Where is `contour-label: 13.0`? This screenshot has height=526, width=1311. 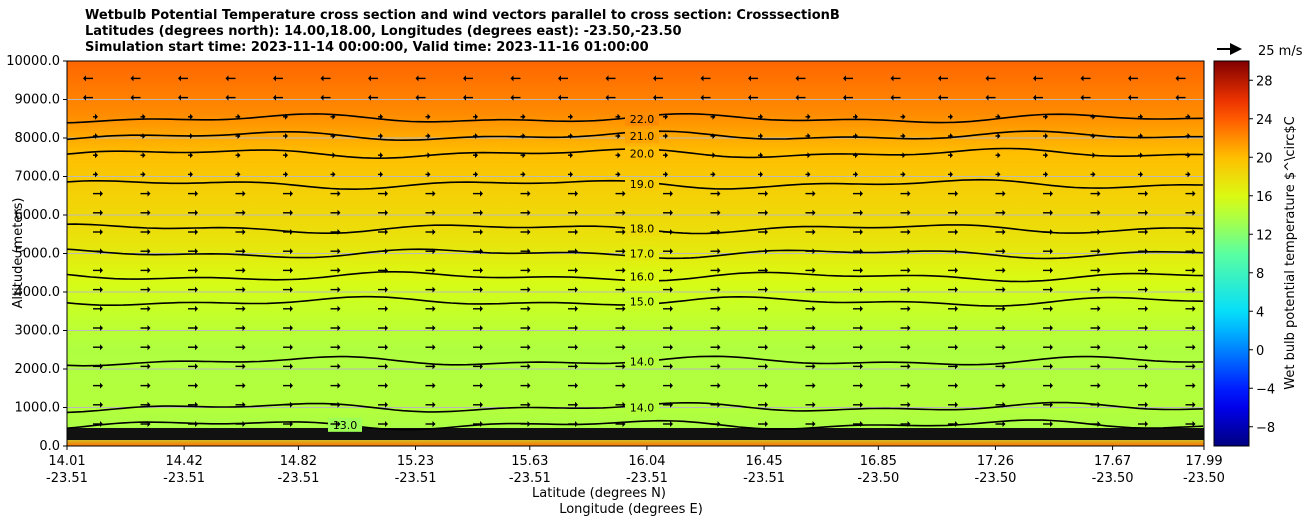
contour-label: 13.0 is located at coordinates (345, 425).